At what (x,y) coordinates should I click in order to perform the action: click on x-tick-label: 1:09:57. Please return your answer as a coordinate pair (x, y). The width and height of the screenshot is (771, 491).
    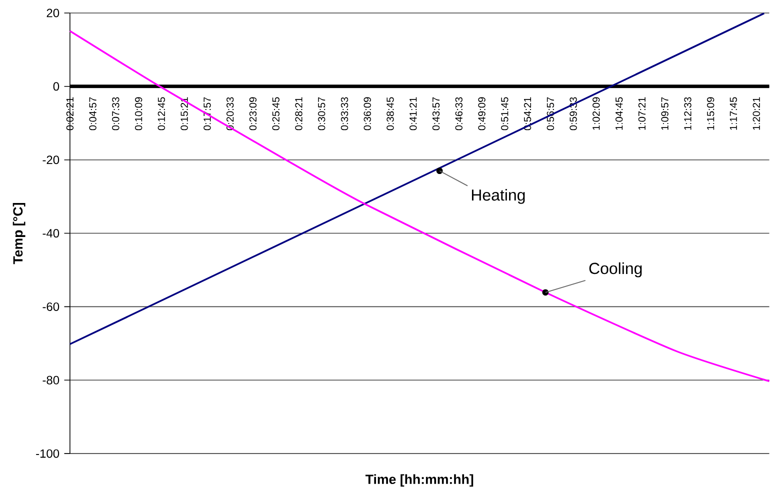
    Looking at the image, I should click on (664, 113).